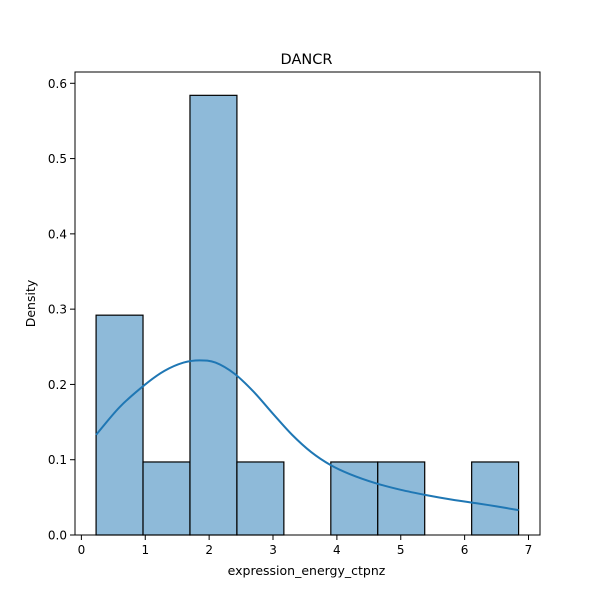 The image size is (600, 600). What do you see at coordinates (57, 460) in the screenshot?
I see `y-tick-label: 0.1` at bounding box center [57, 460].